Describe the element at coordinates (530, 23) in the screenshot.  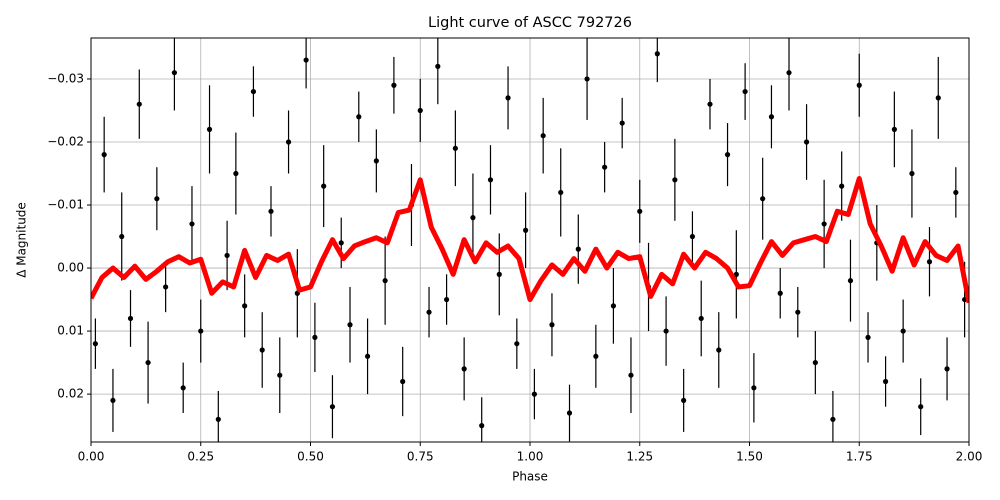
I see `chart-title: Light curve of ASCC 792726` at that location.